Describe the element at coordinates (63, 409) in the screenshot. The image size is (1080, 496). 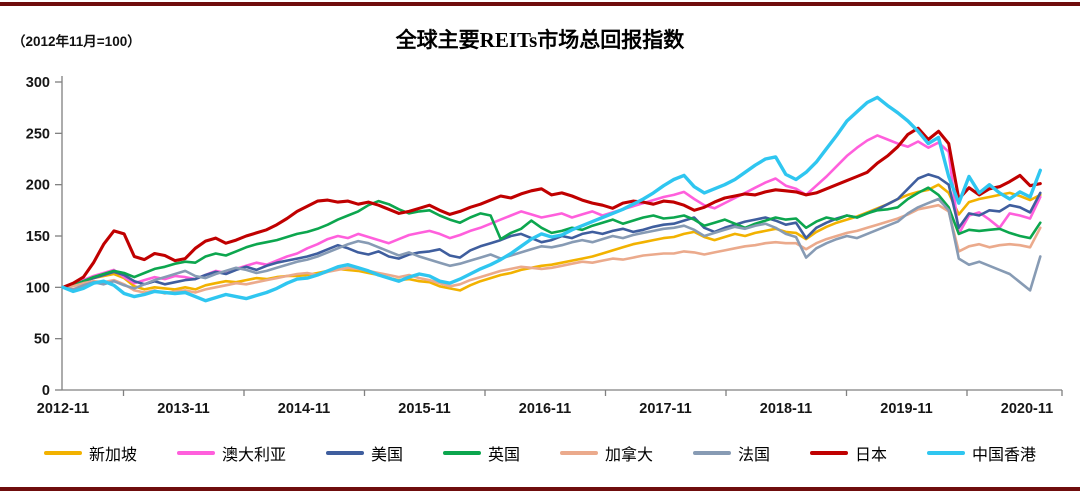
I see `x-tick-label: 2012-11` at that location.